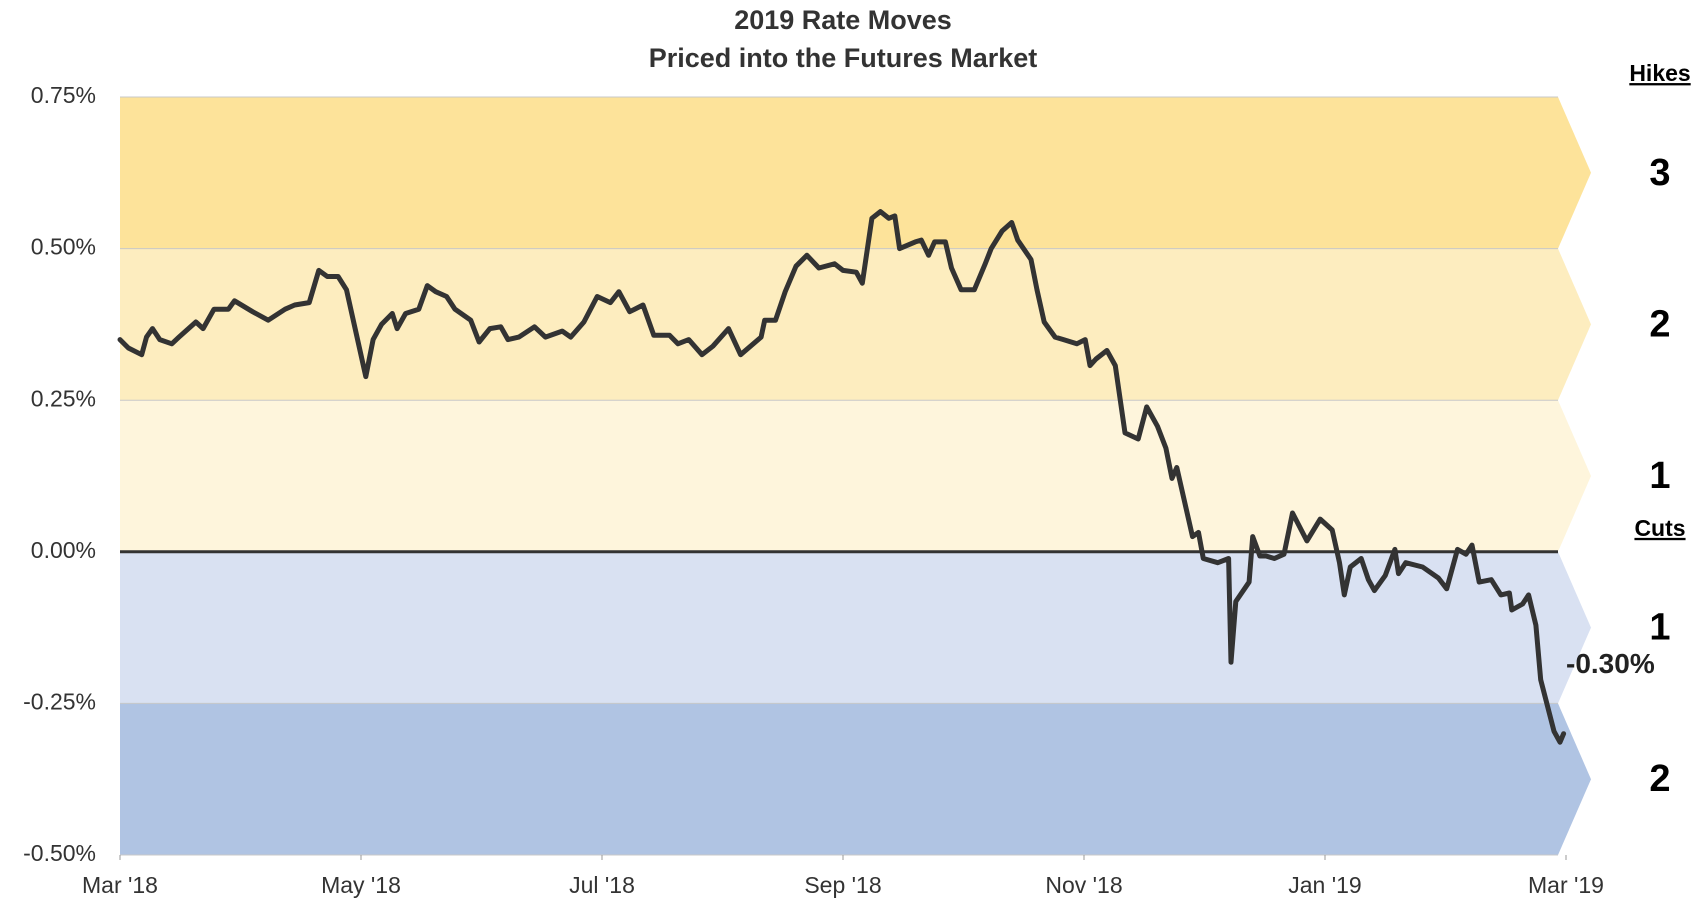 This screenshot has height=908, width=1704. Describe the element at coordinates (120, 885) in the screenshot. I see `x-tick-label: Mar '18` at that location.